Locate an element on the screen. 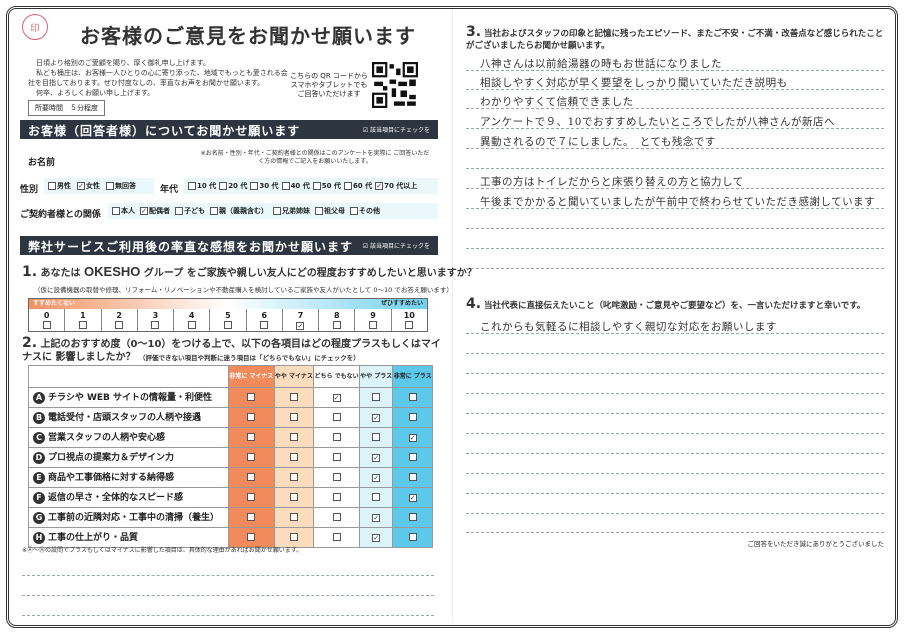  relation-option: 親（義親含む） is located at coordinates (239, 211).